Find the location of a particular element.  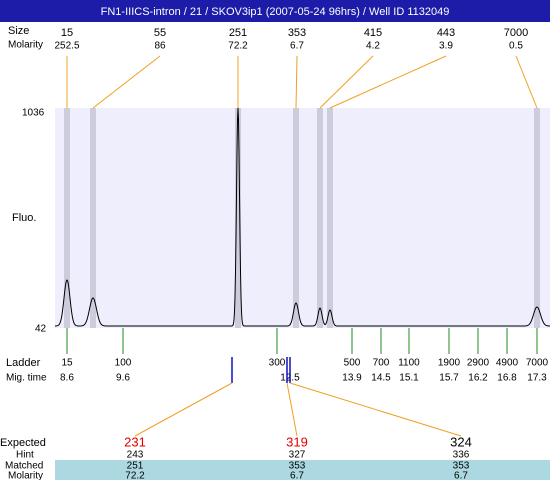

title-bar is located at coordinates (275, 11).